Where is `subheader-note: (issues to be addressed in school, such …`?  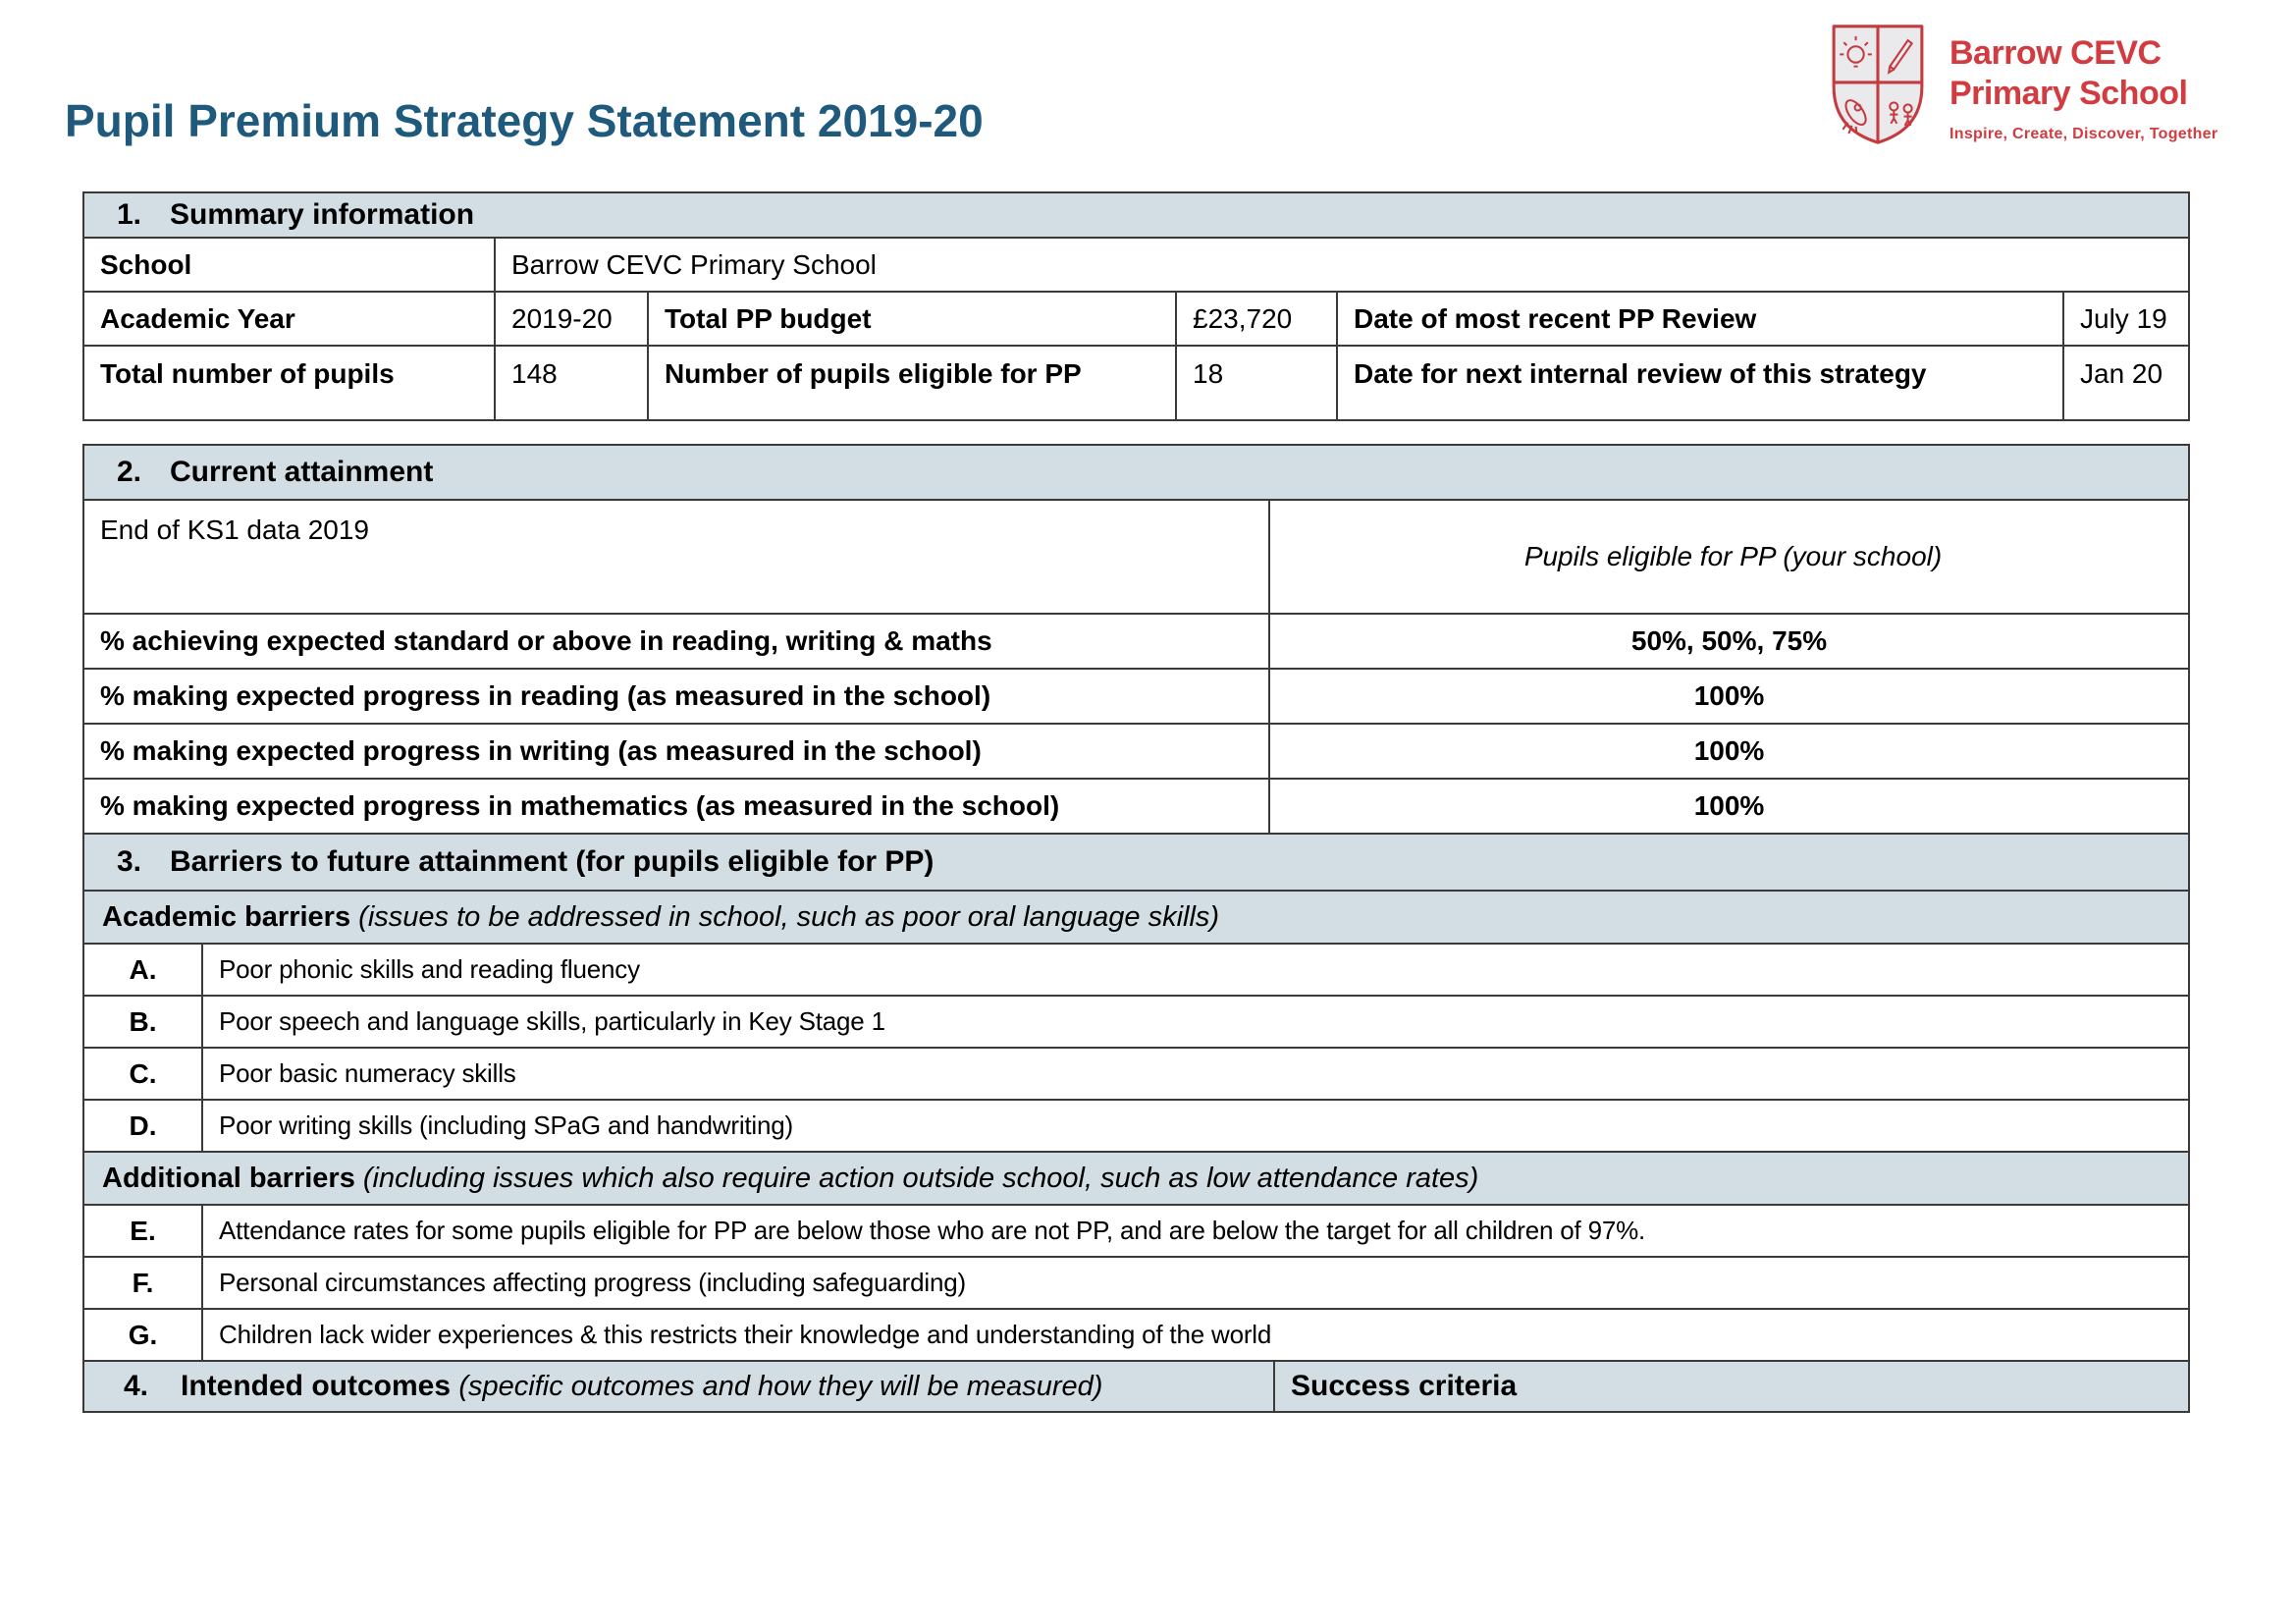 subheader-note: (issues to be addressed in school, such … is located at coordinates (789, 916).